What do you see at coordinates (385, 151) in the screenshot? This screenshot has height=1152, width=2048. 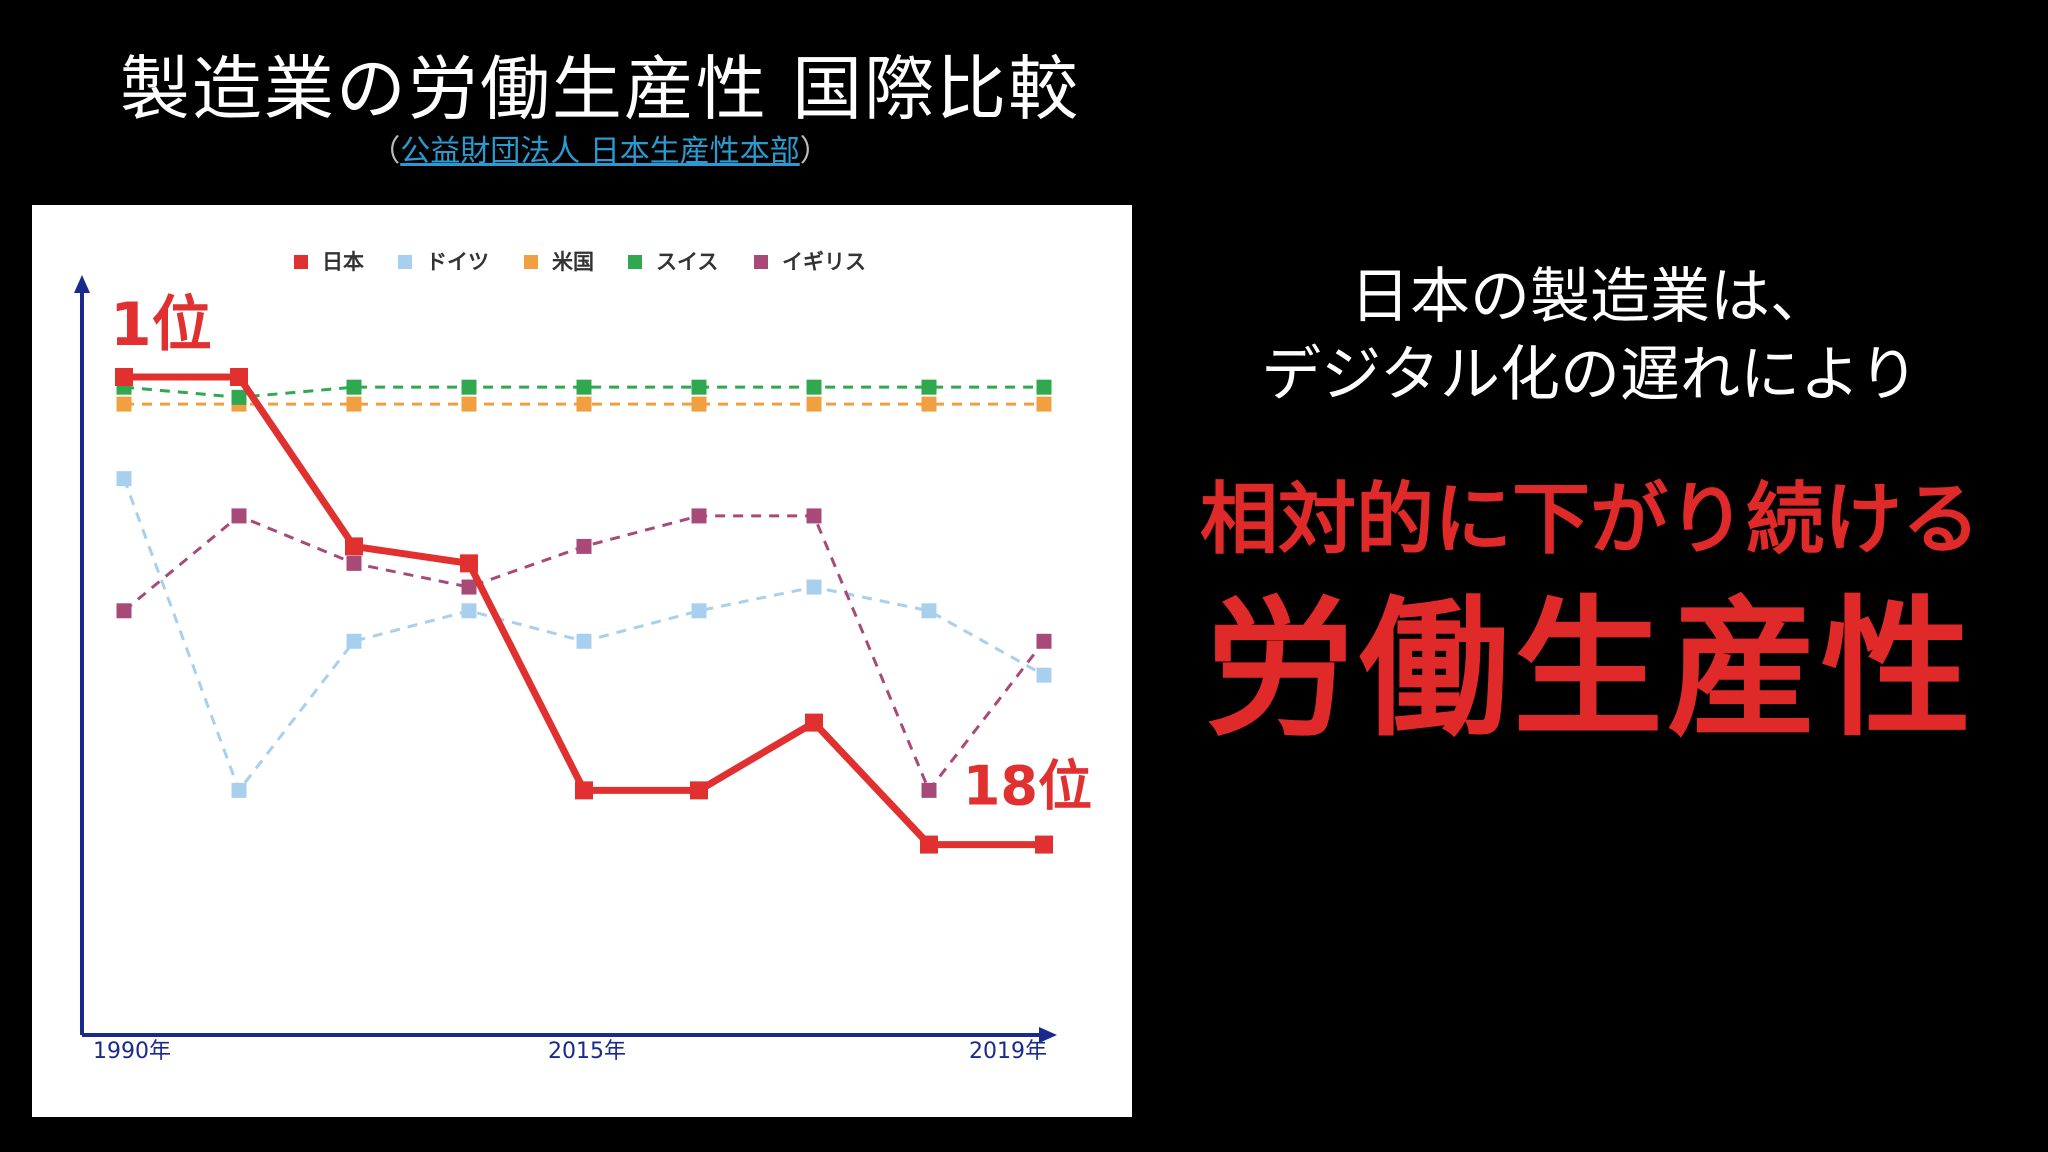 I see `source-open-paren: （` at bounding box center [385, 151].